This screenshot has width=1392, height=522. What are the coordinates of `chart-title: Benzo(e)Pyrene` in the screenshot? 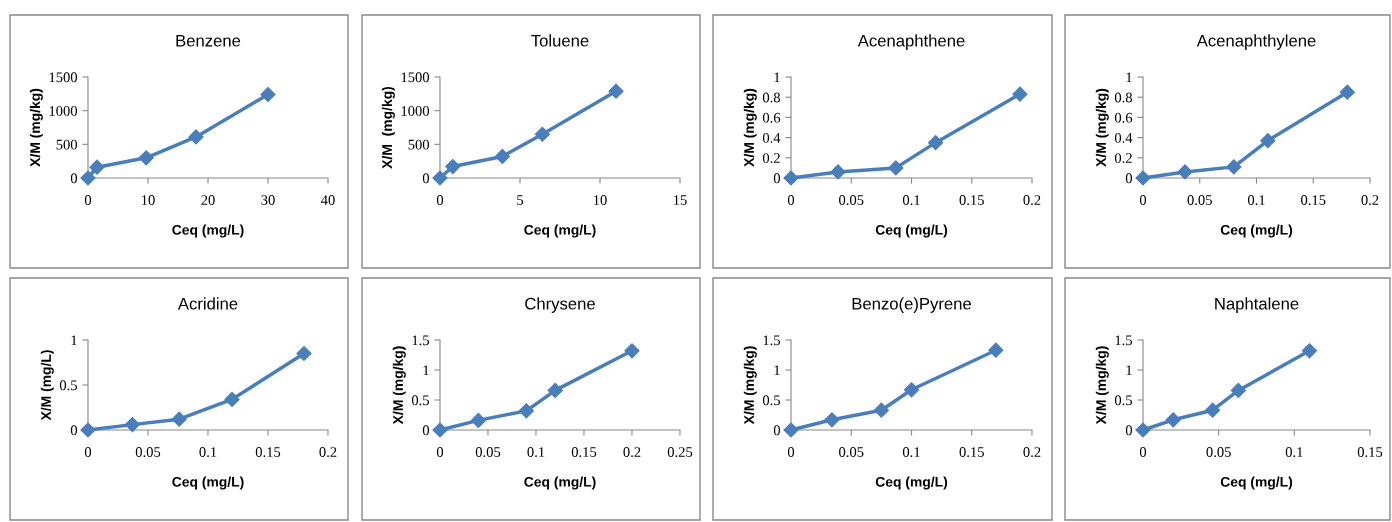 It's located at (911, 305).